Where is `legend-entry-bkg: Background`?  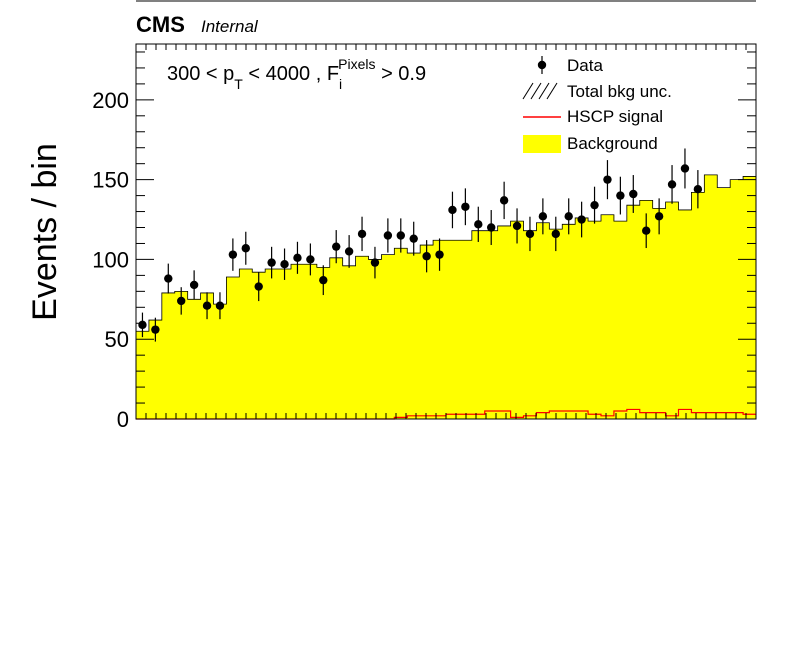
legend-entry-bkg: Background is located at coordinates (590, 143).